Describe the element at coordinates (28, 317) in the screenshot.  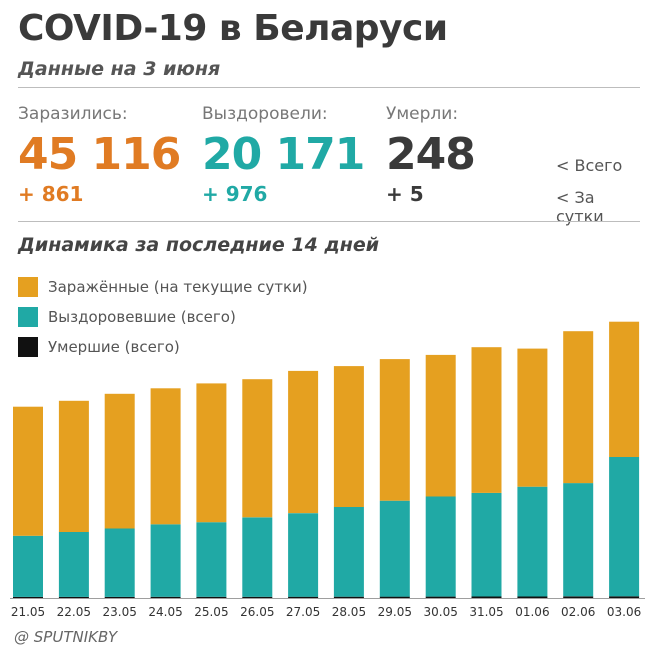
I see `legend-swatch-recovered` at that location.